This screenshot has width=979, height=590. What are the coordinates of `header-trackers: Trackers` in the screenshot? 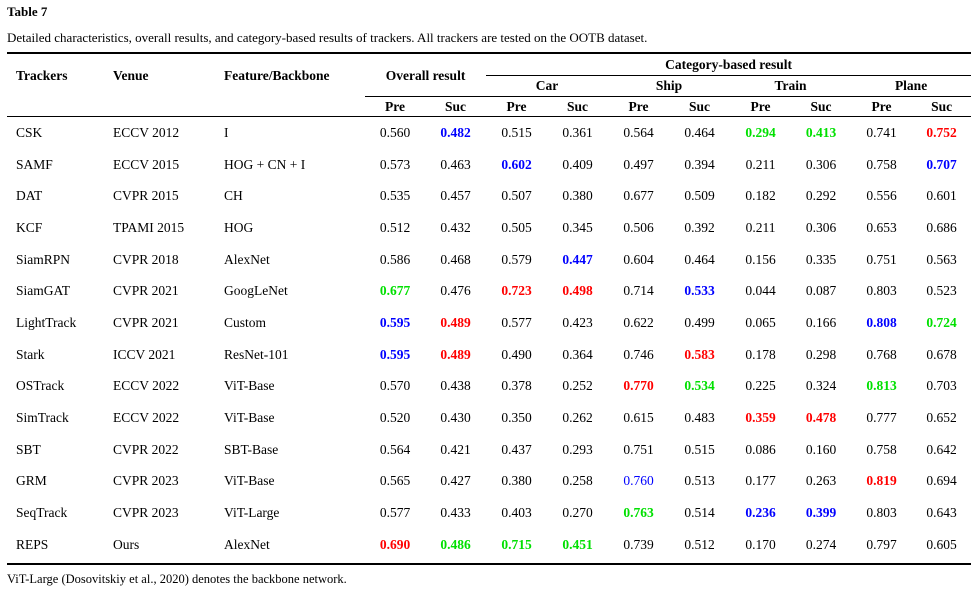 It's located at (42, 75).